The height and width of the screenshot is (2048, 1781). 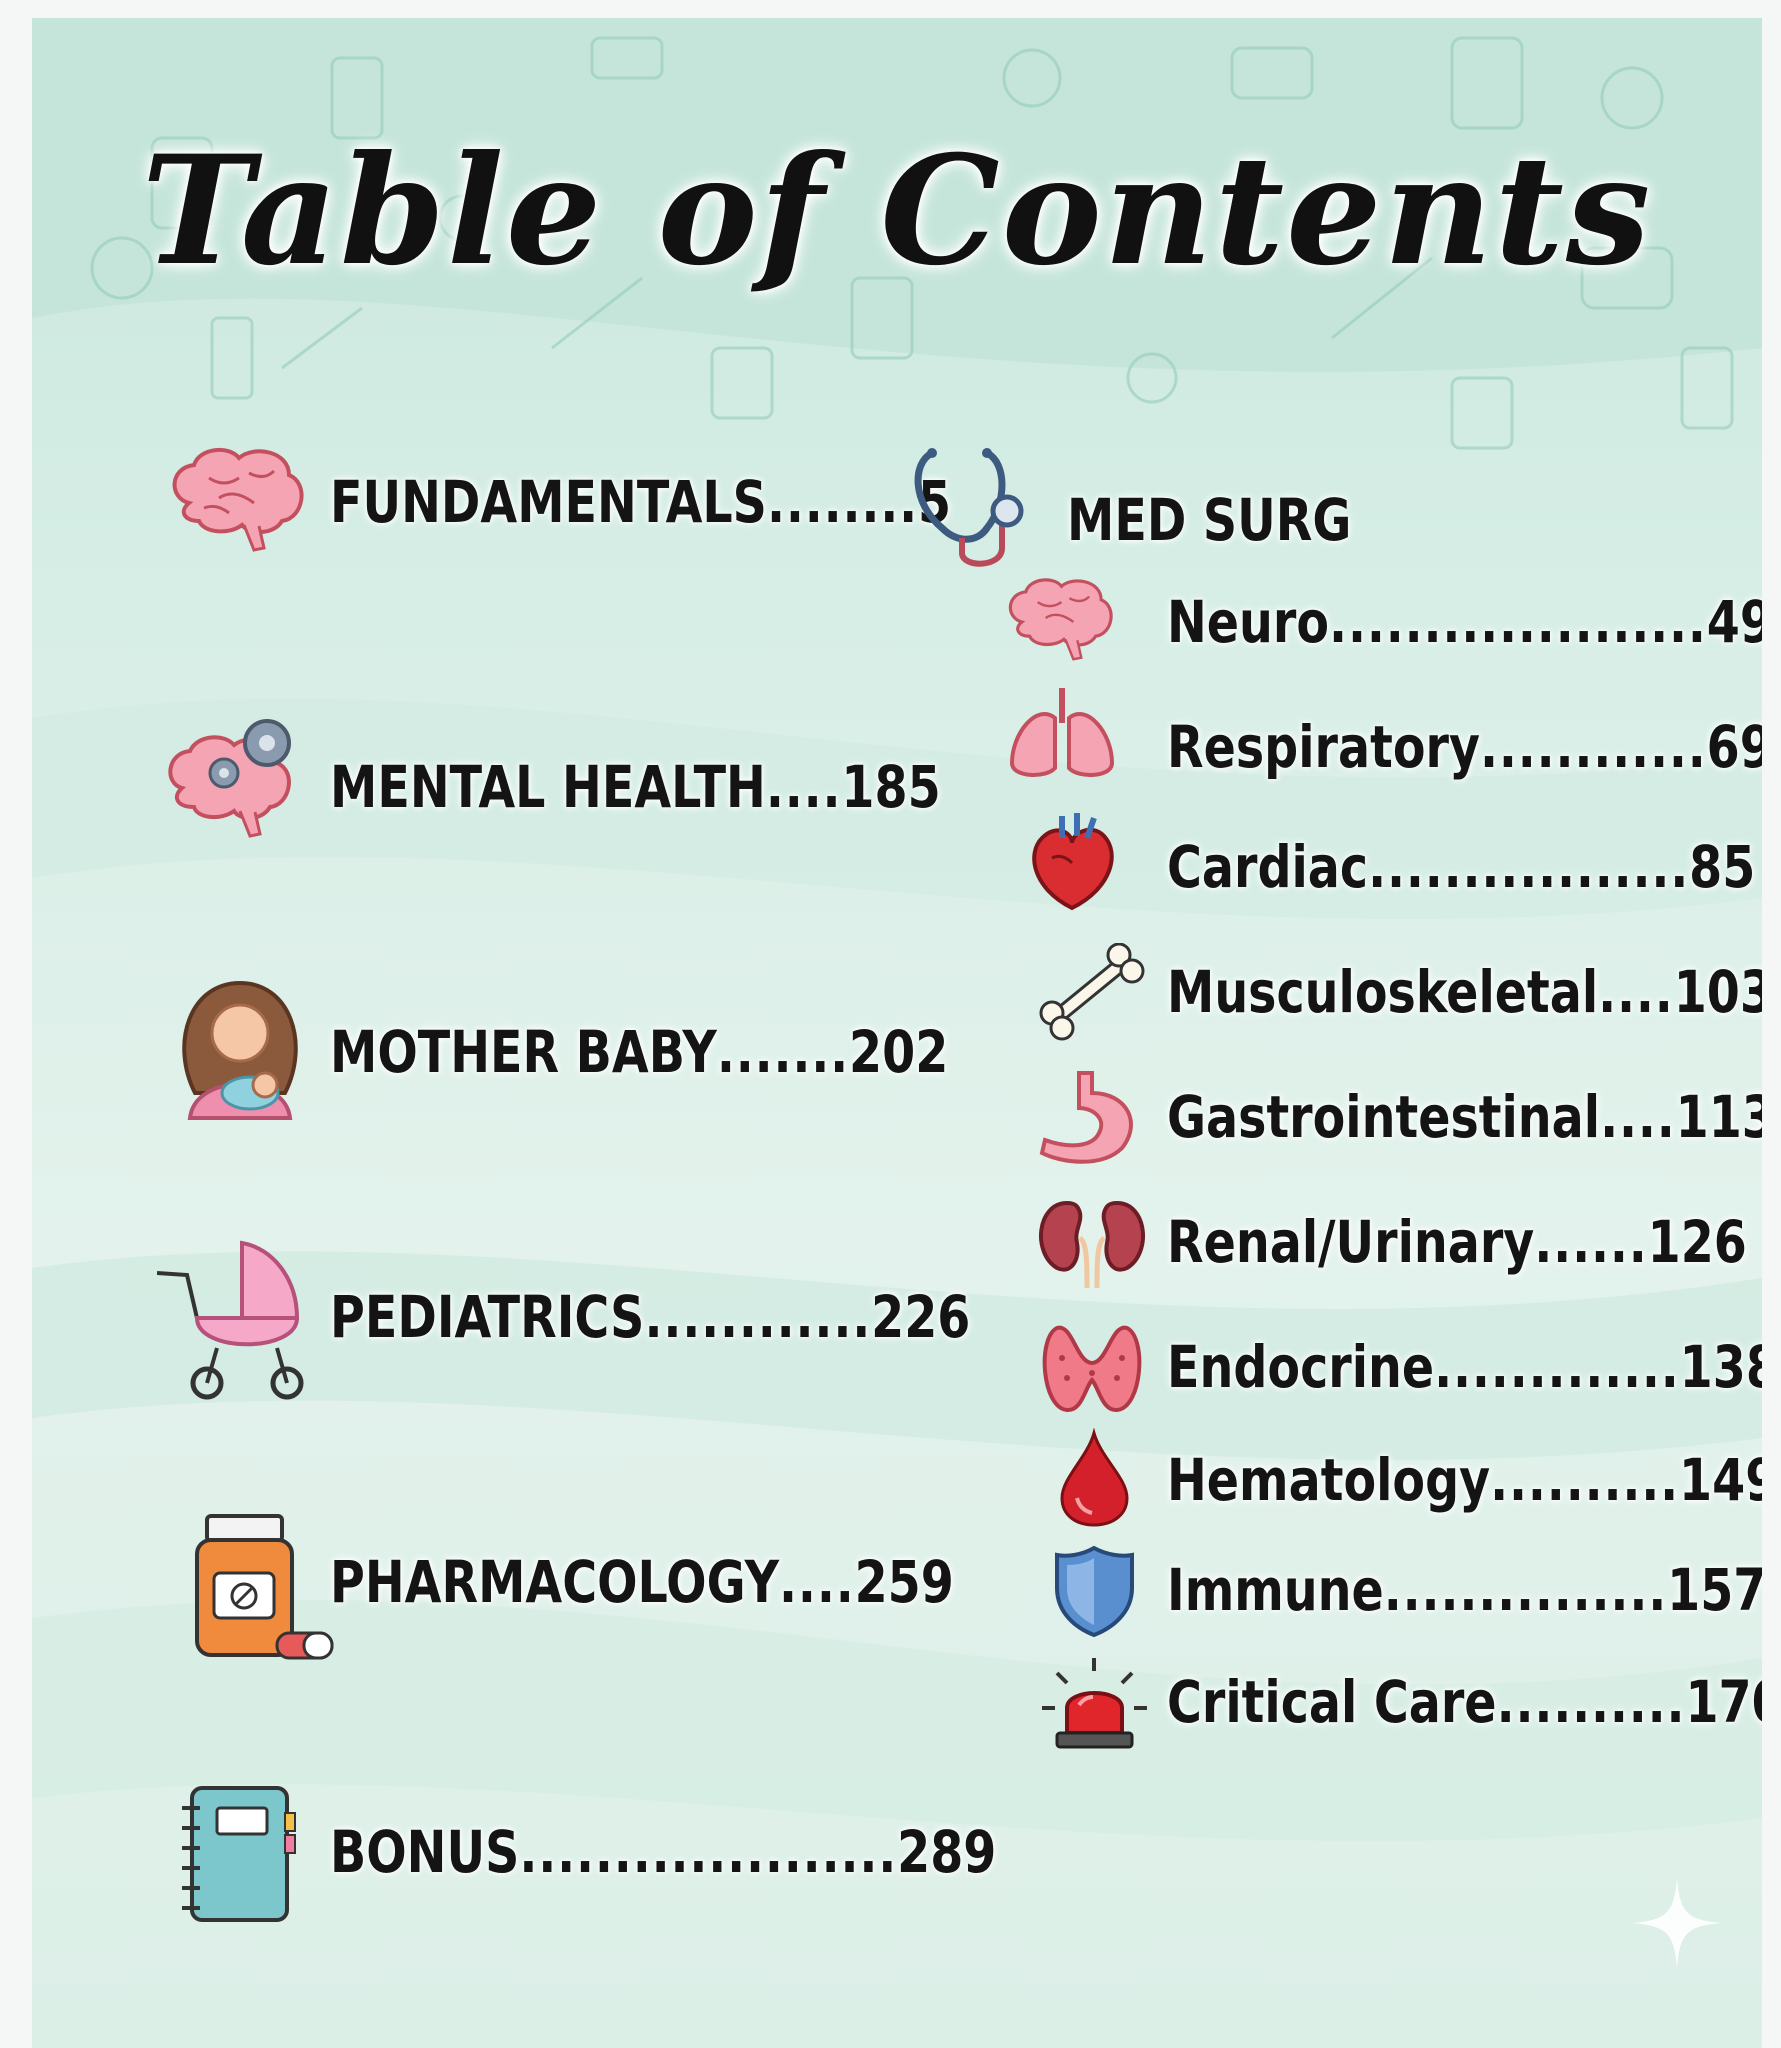 I want to click on med-surg-item-respiratory: Respiratory............69, so click(x=1464, y=747).